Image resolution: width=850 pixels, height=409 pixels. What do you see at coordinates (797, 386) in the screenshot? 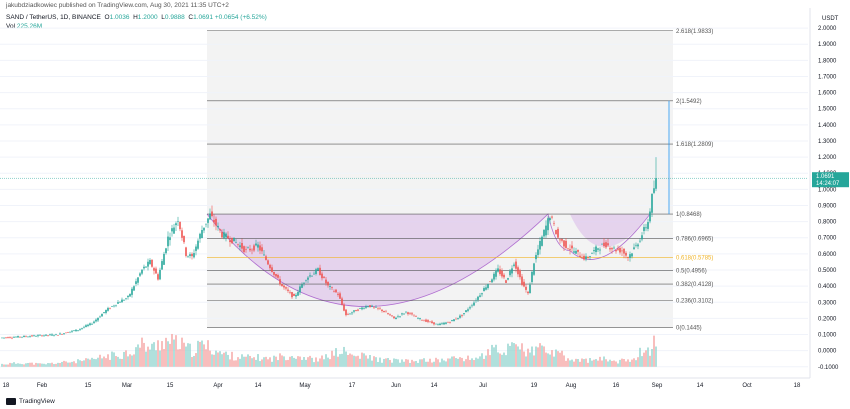
I see `x-tick-label: 18` at bounding box center [797, 386].